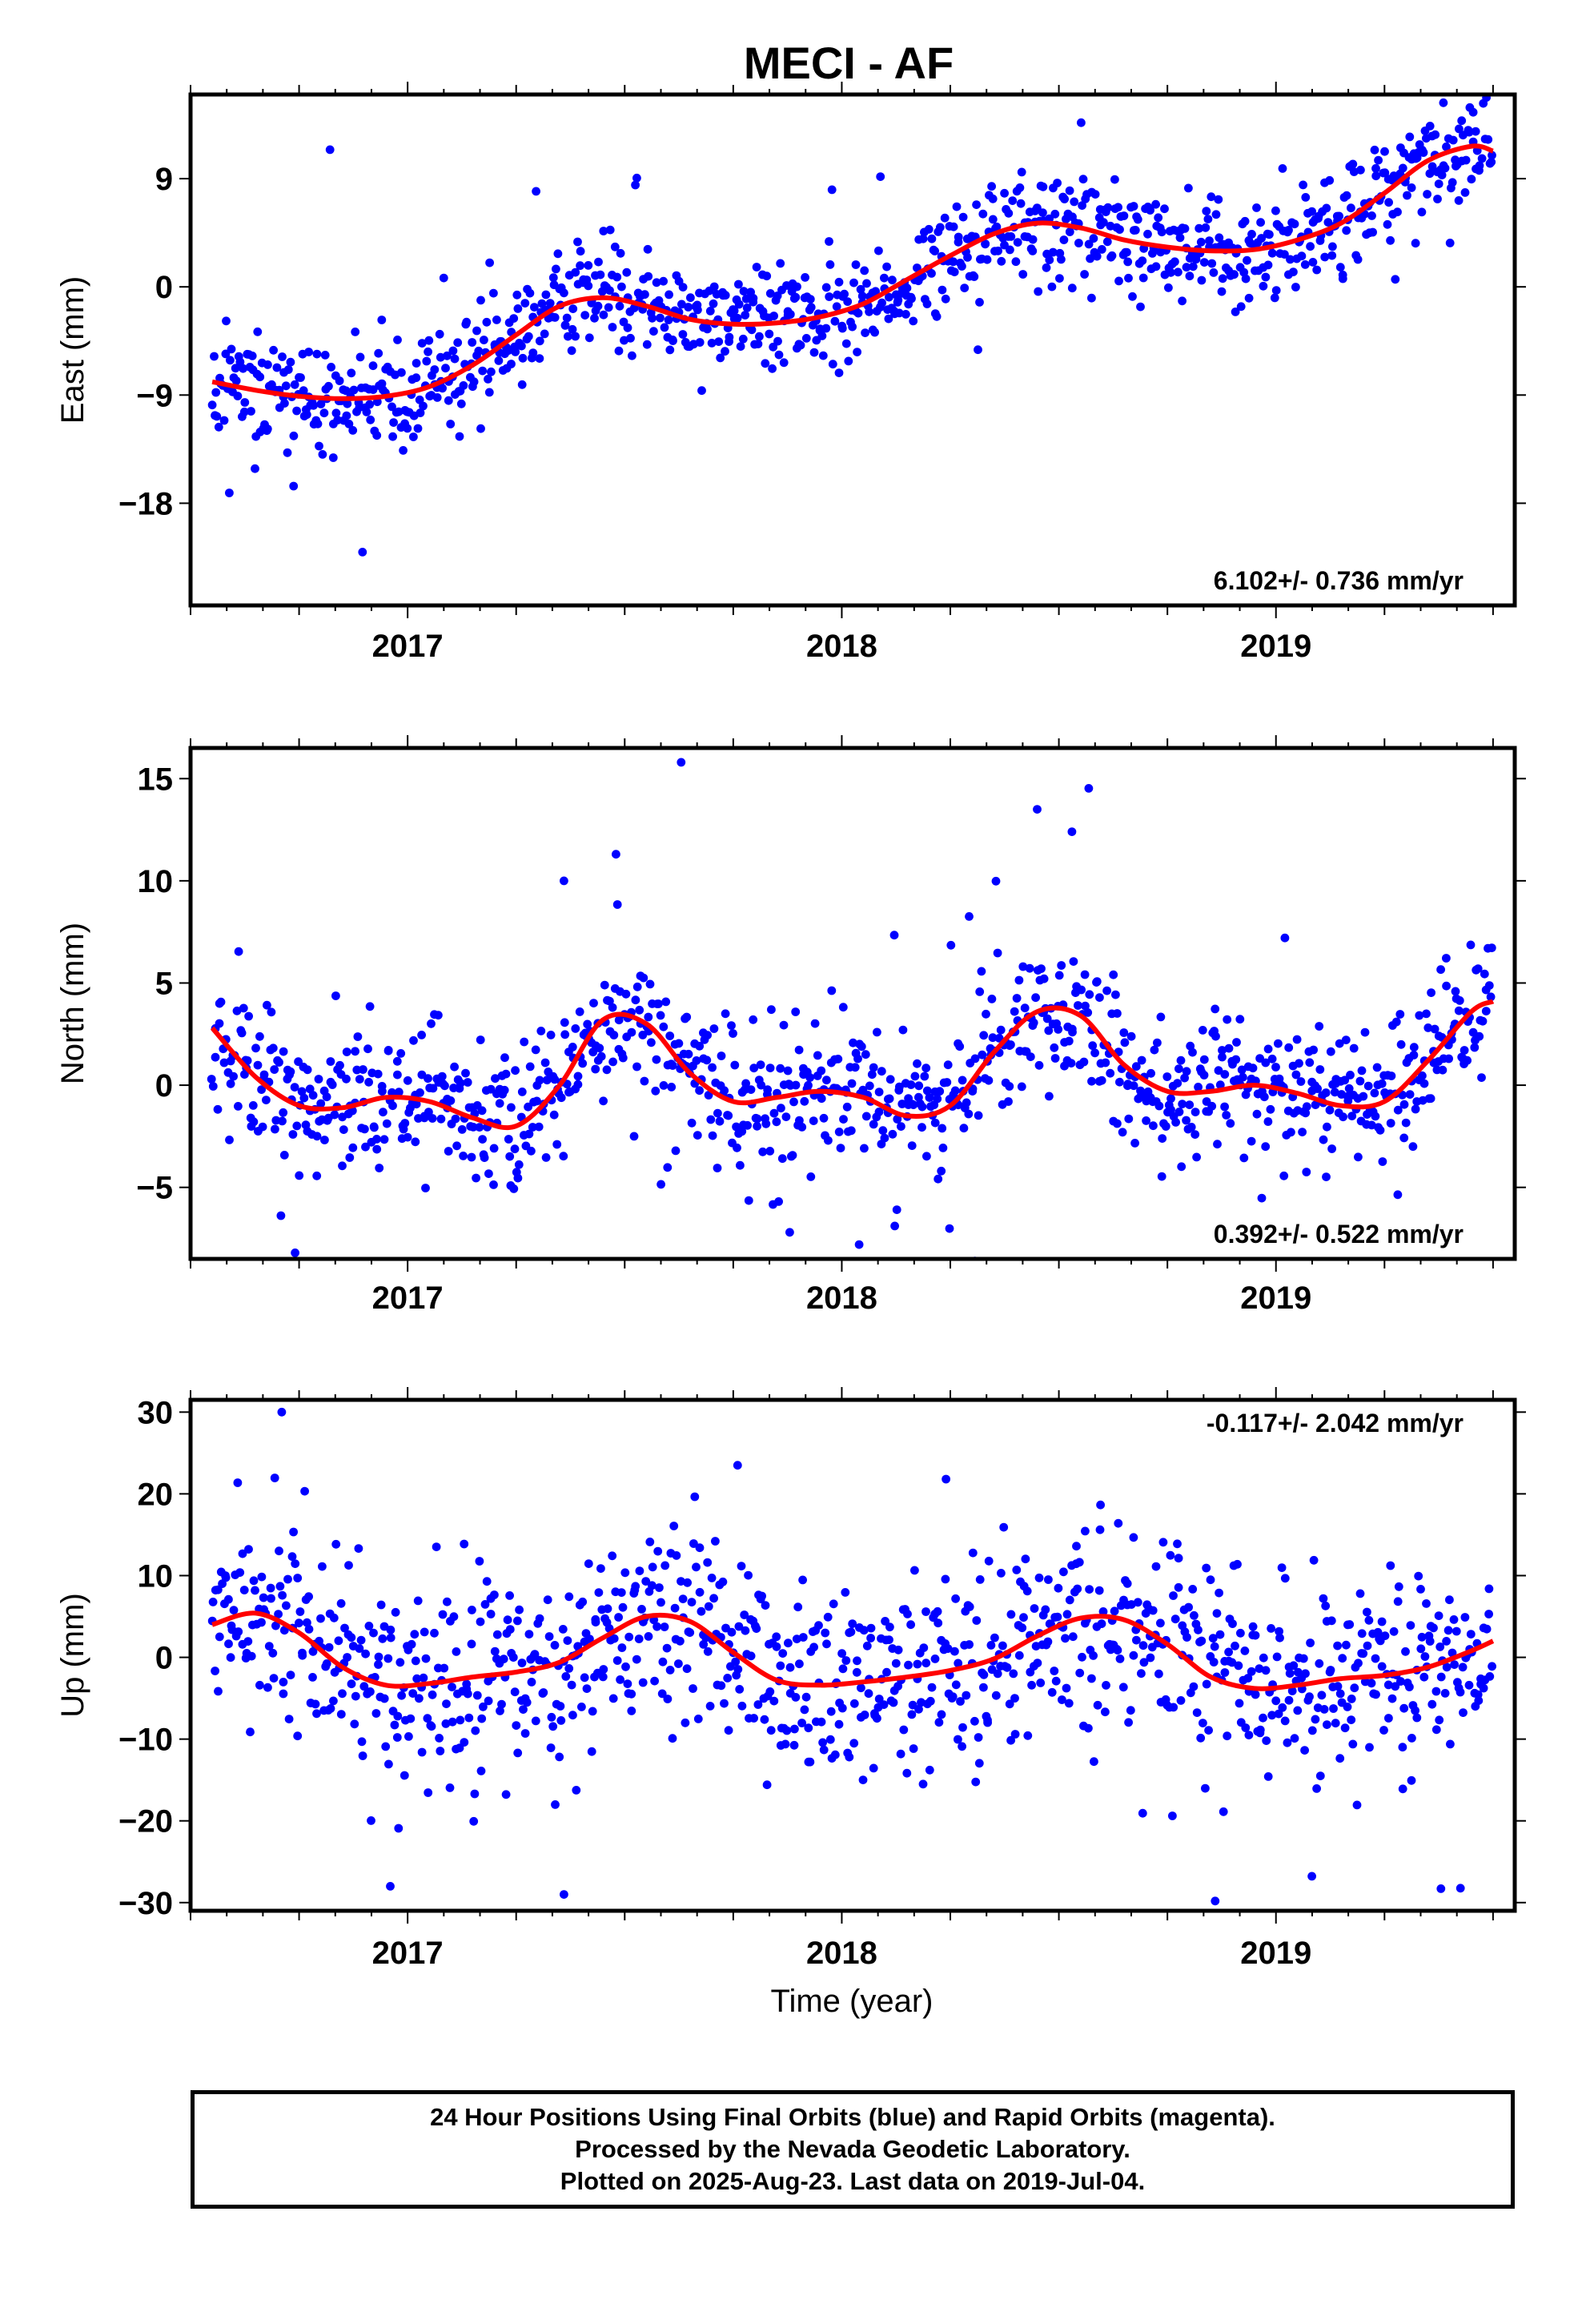 The width and height of the screenshot is (1582, 2324). What do you see at coordinates (1275, 646) in the screenshot?
I see `x-tick-label: 2019` at bounding box center [1275, 646].